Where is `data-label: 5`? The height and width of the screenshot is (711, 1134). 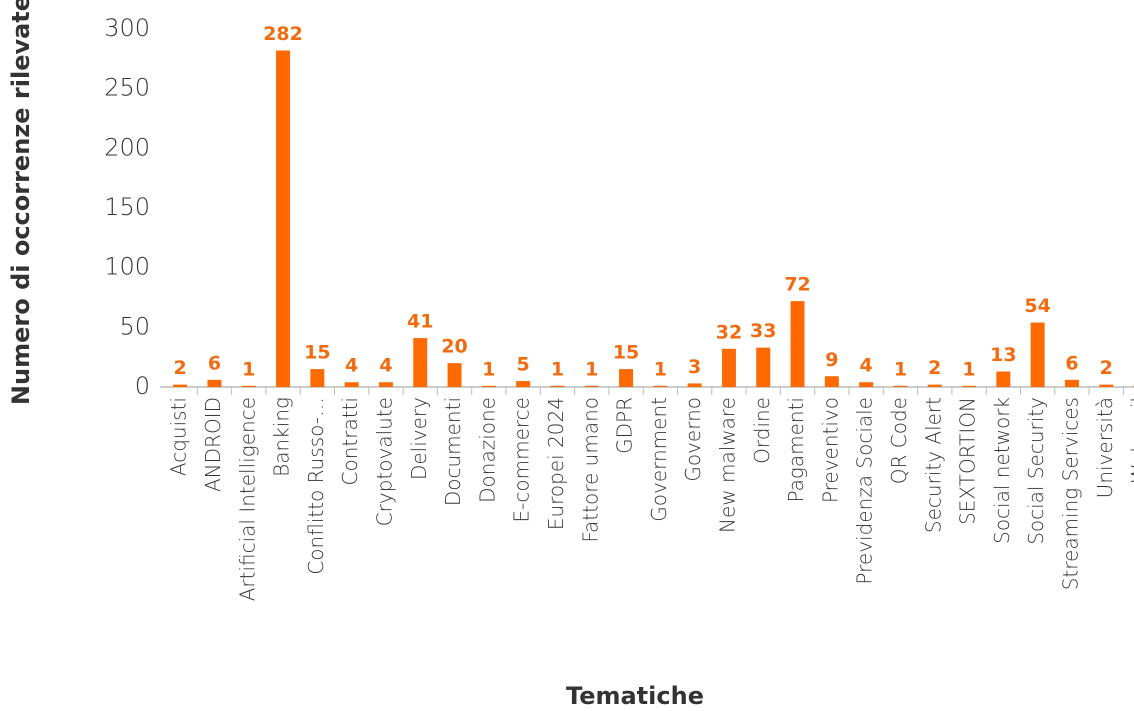
data-label: 5 is located at coordinates (523, 365).